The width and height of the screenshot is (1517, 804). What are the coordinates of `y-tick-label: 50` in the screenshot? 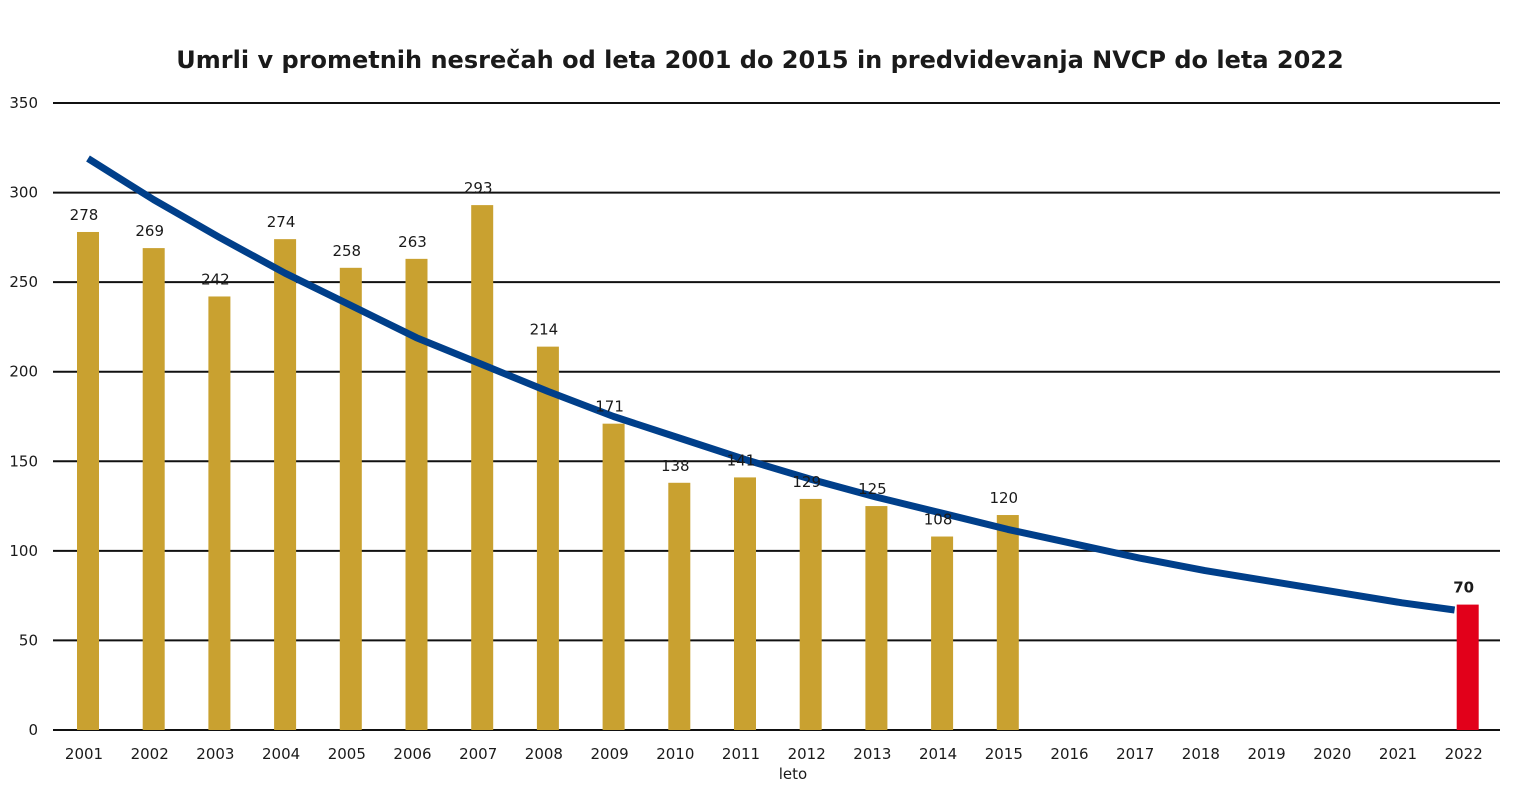 It's located at (28, 640).